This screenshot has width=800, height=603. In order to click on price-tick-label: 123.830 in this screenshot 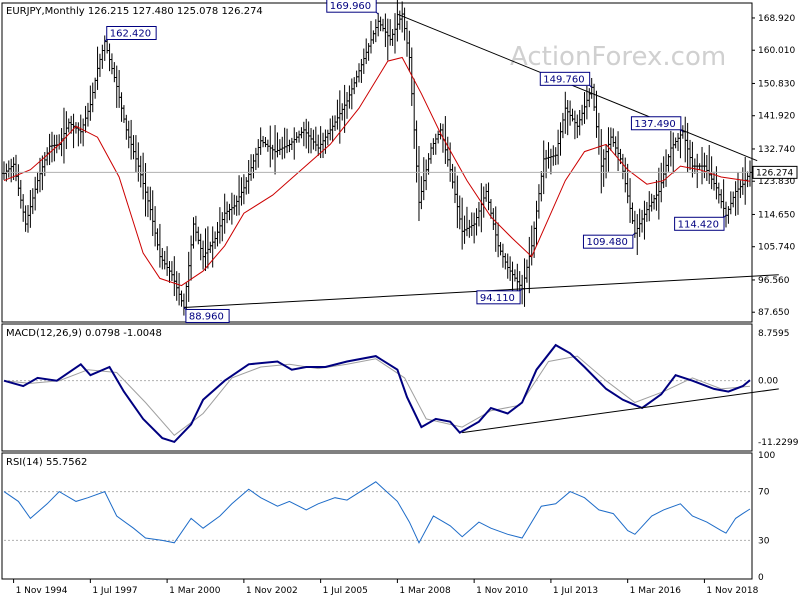, I will do `click(776, 182)`.